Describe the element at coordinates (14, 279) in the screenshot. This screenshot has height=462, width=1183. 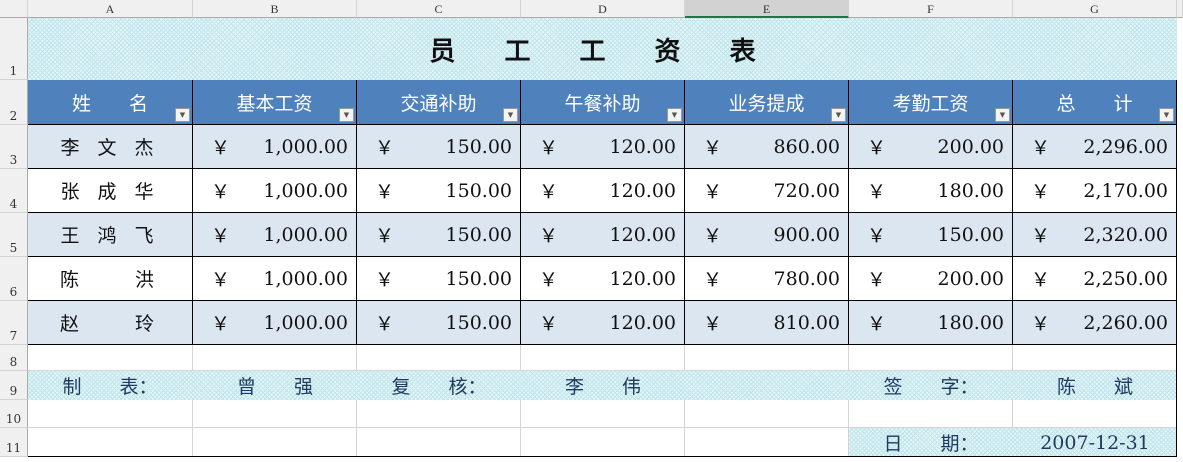
I see `row-header-6: 6` at that location.